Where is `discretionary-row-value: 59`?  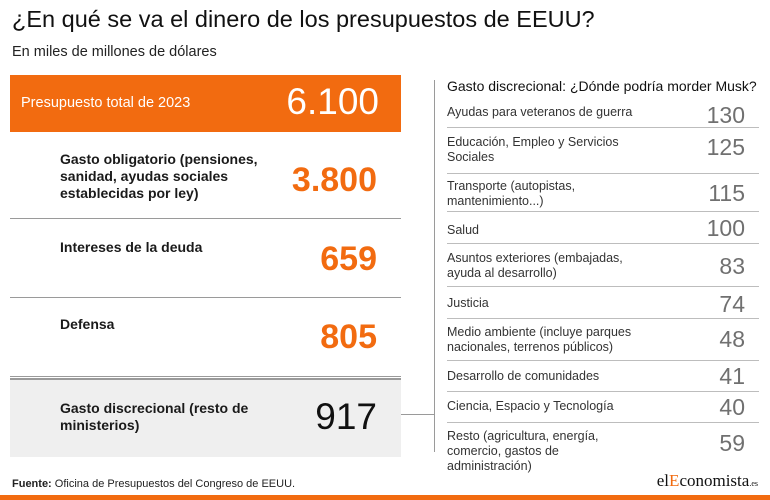 discretionary-row-value: 59 is located at coordinates (732, 443).